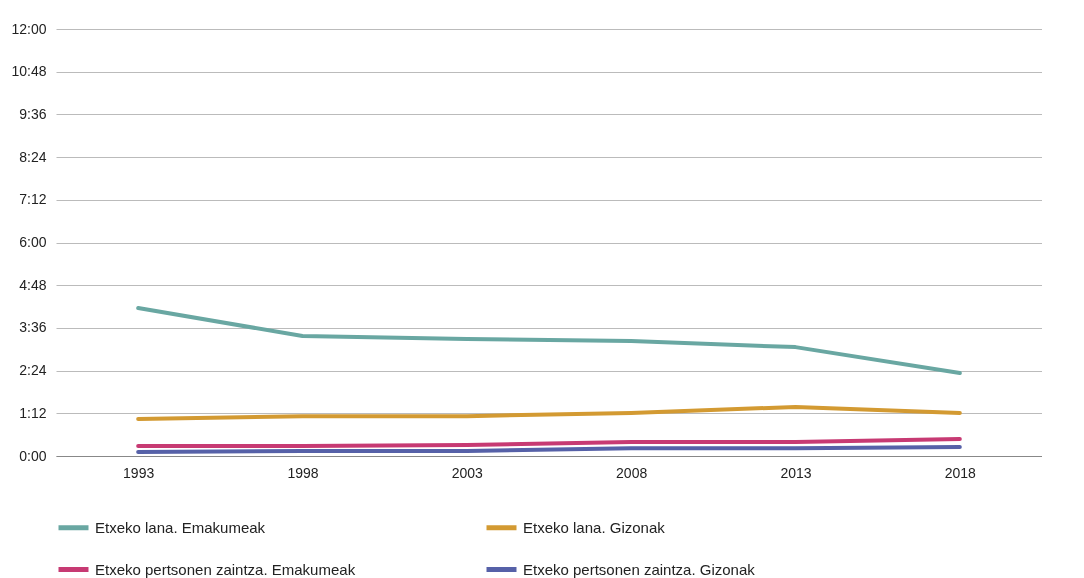  What do you see at coordinates (796, 472) in the screenshot?
I see `x-tick-label: 2013` at bounding box center [796, 472].